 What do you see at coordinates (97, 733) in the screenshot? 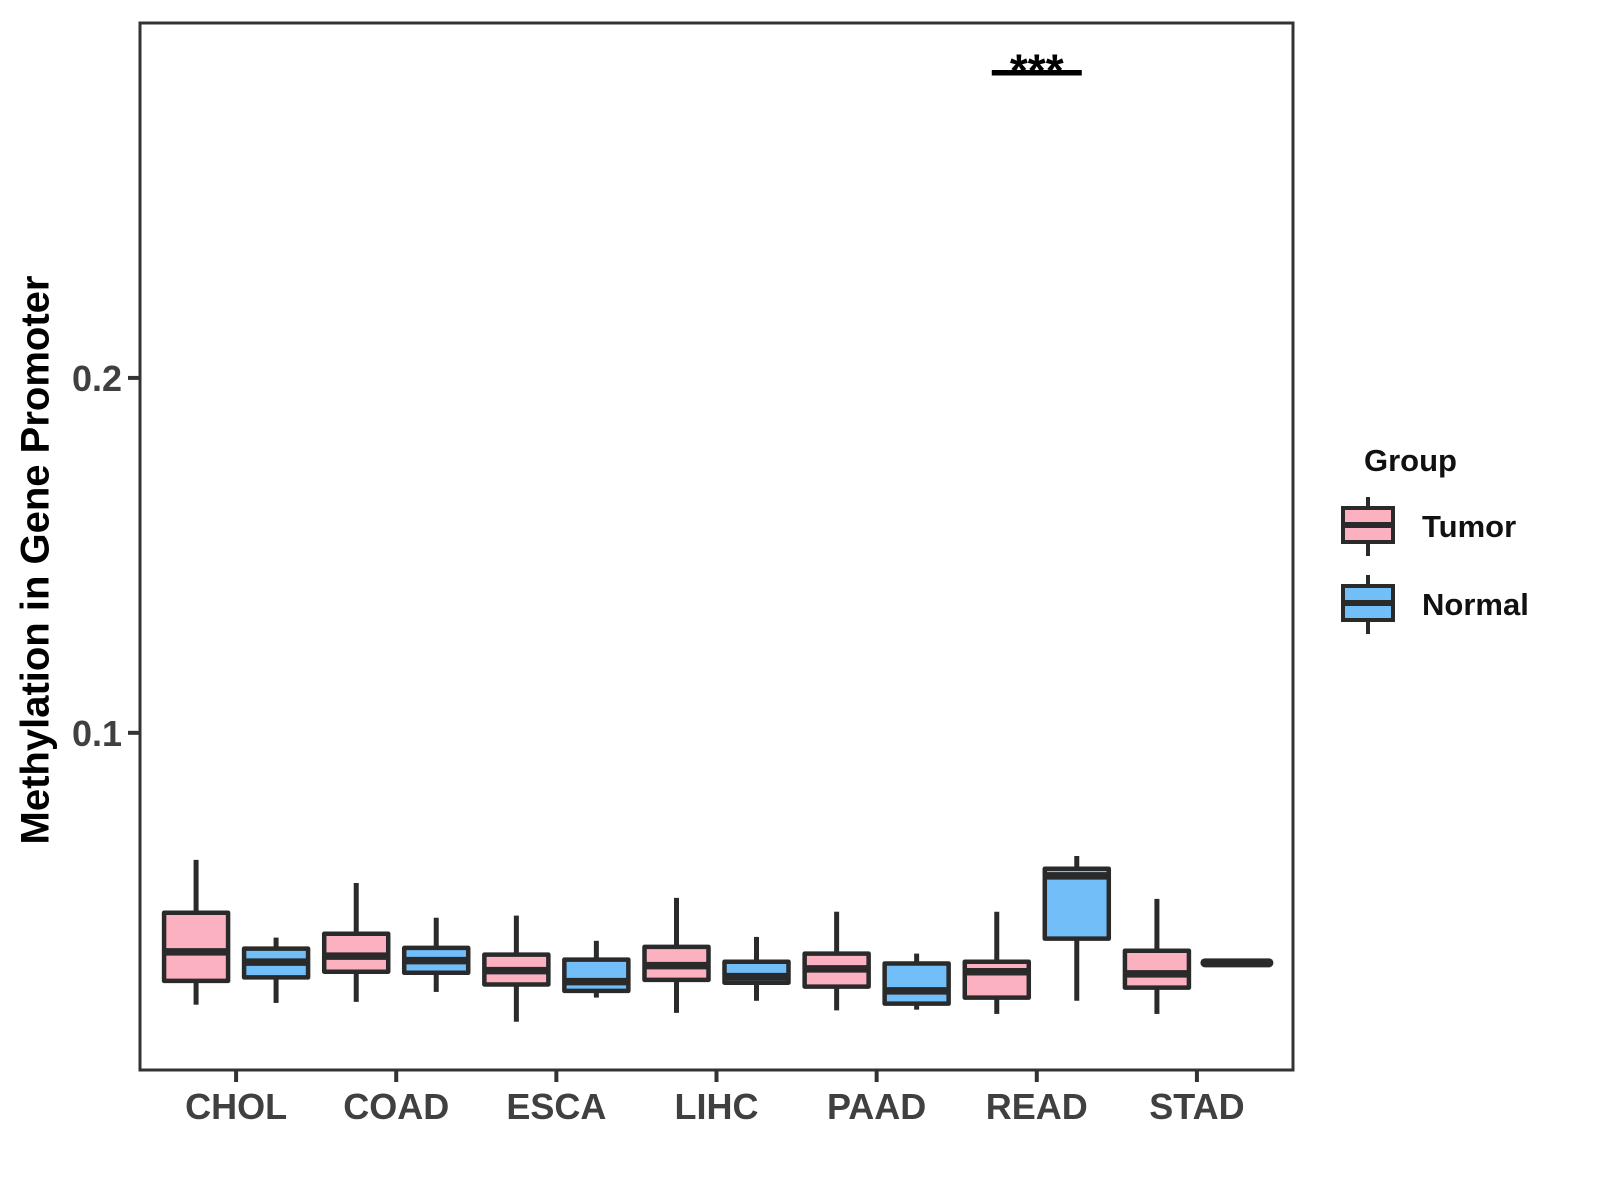
I see `y-tick-label: 0.1` at bounding box center [97, 733].